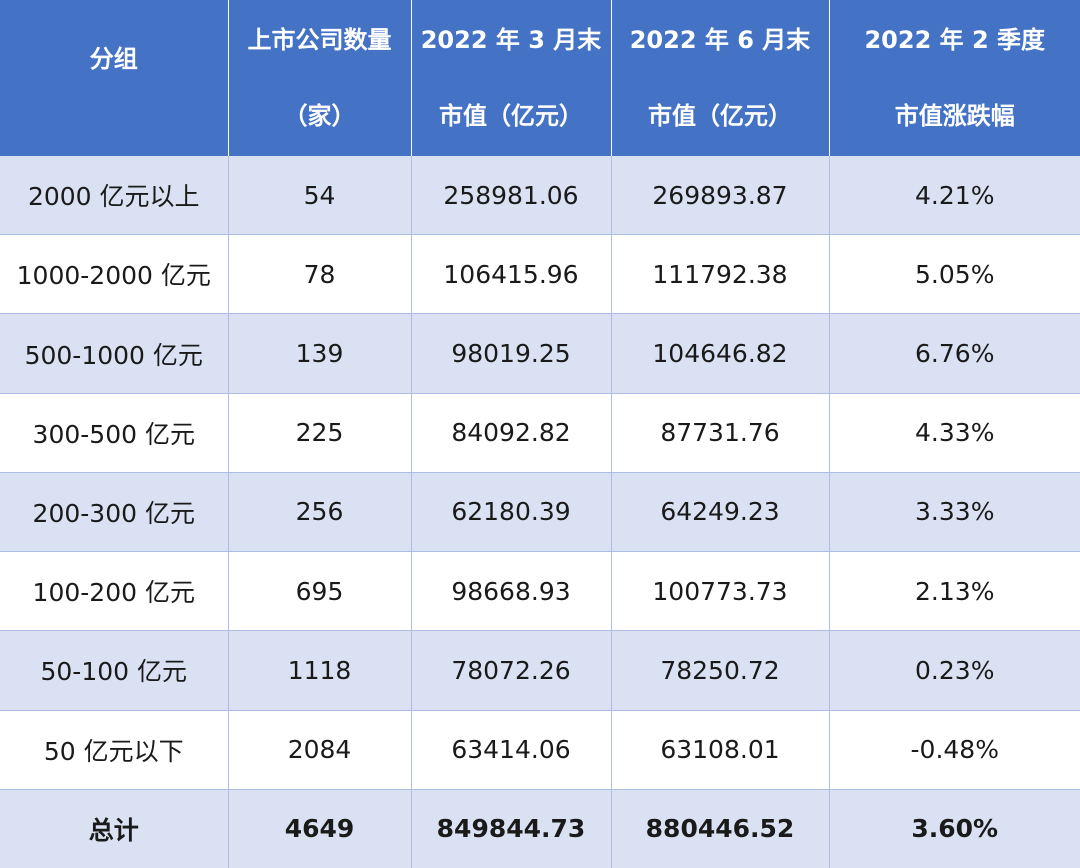 This screenshot has height=868, width=1080. Describe the element at coordinates (511, 78) in the screenshot. I see `header-march-cap: 2022 年 3 月末 市值（亿元）` at that location.